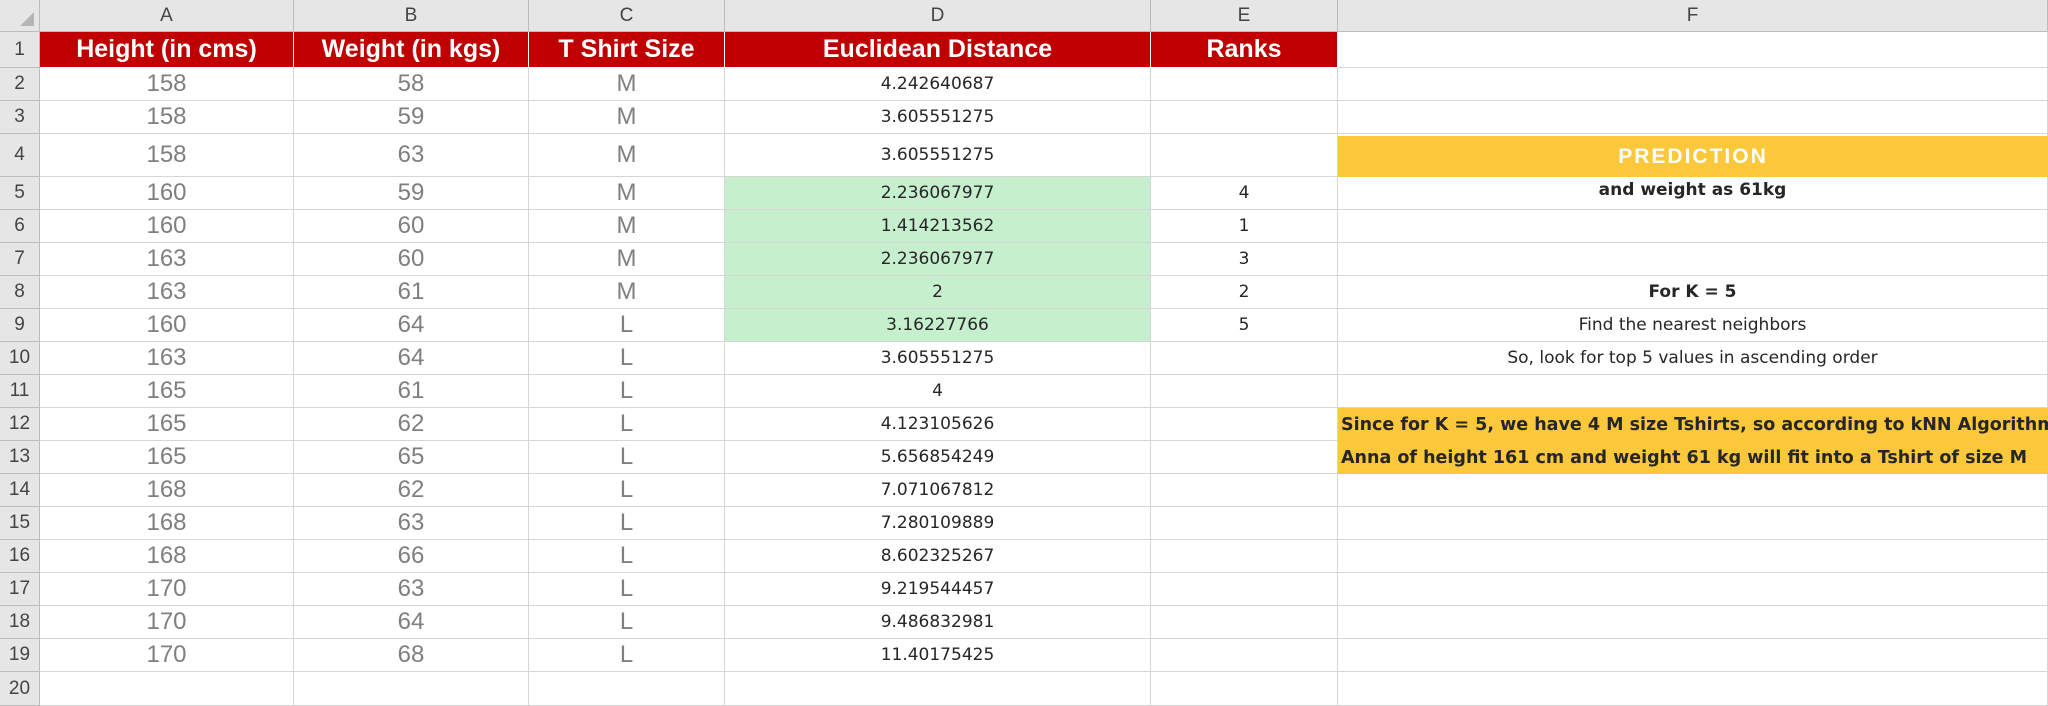 The width and height of the screenshot is (2048, 706). I want to click on row-header-9: 9, so click(20, 325).